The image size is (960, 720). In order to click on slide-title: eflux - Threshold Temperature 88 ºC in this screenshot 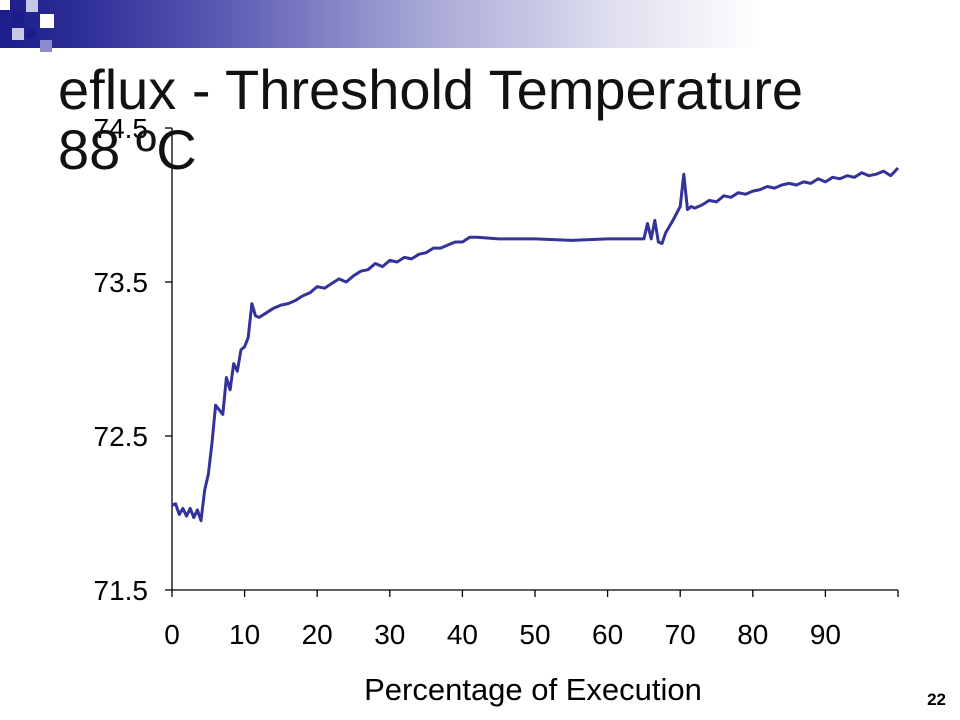, I will do `click(430, 120)`.